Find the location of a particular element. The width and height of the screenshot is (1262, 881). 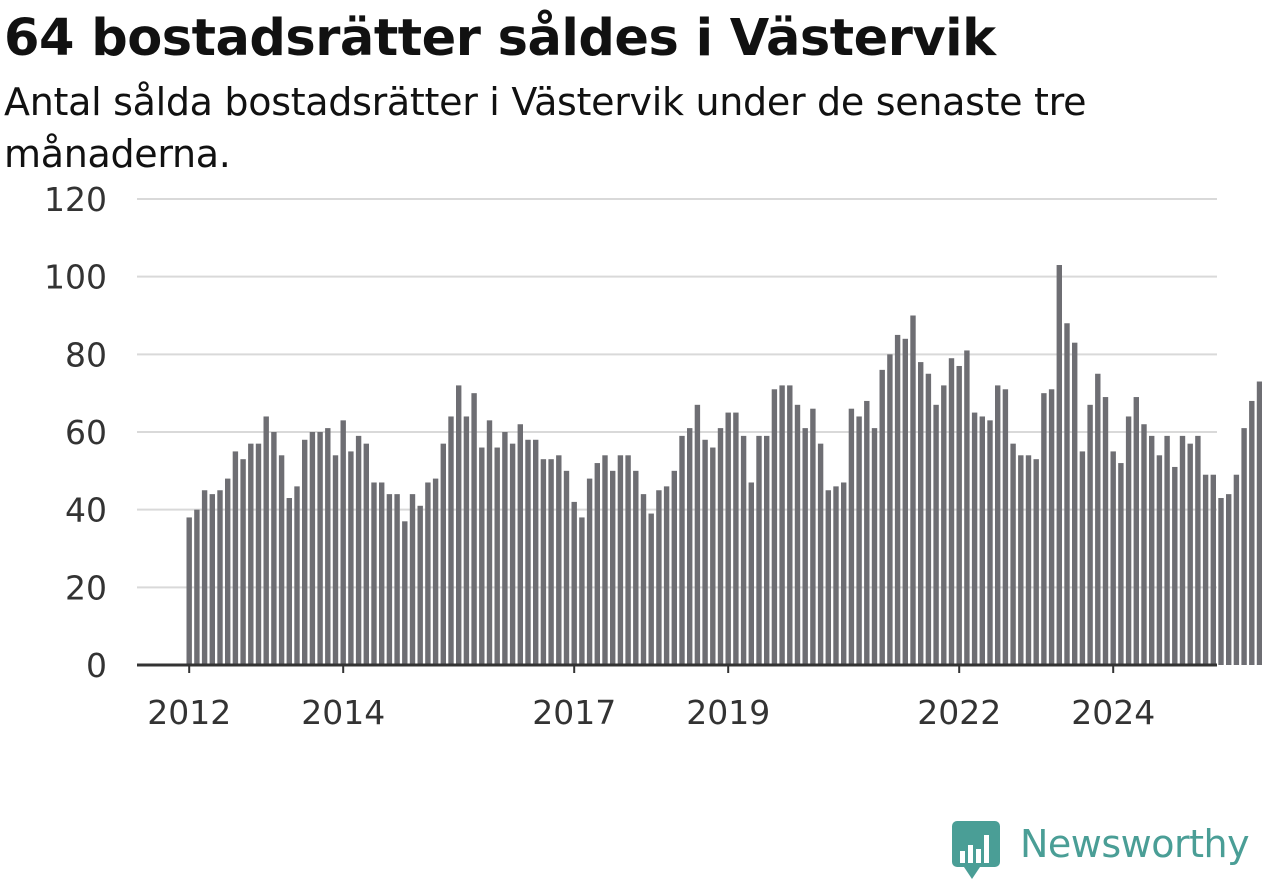

x-tick-label: 2022 is located at coordinates (959, 712).